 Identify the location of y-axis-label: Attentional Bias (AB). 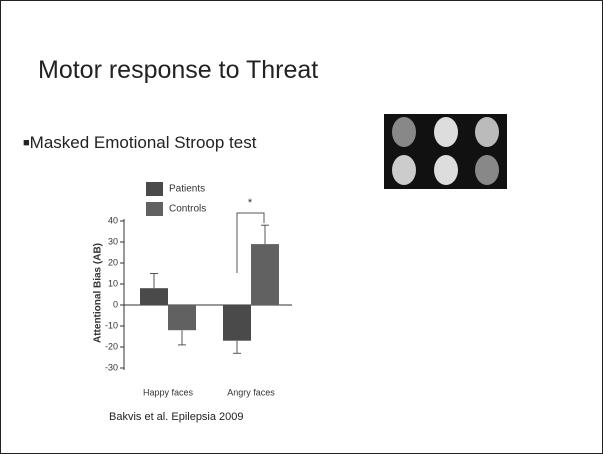
(98, 293).